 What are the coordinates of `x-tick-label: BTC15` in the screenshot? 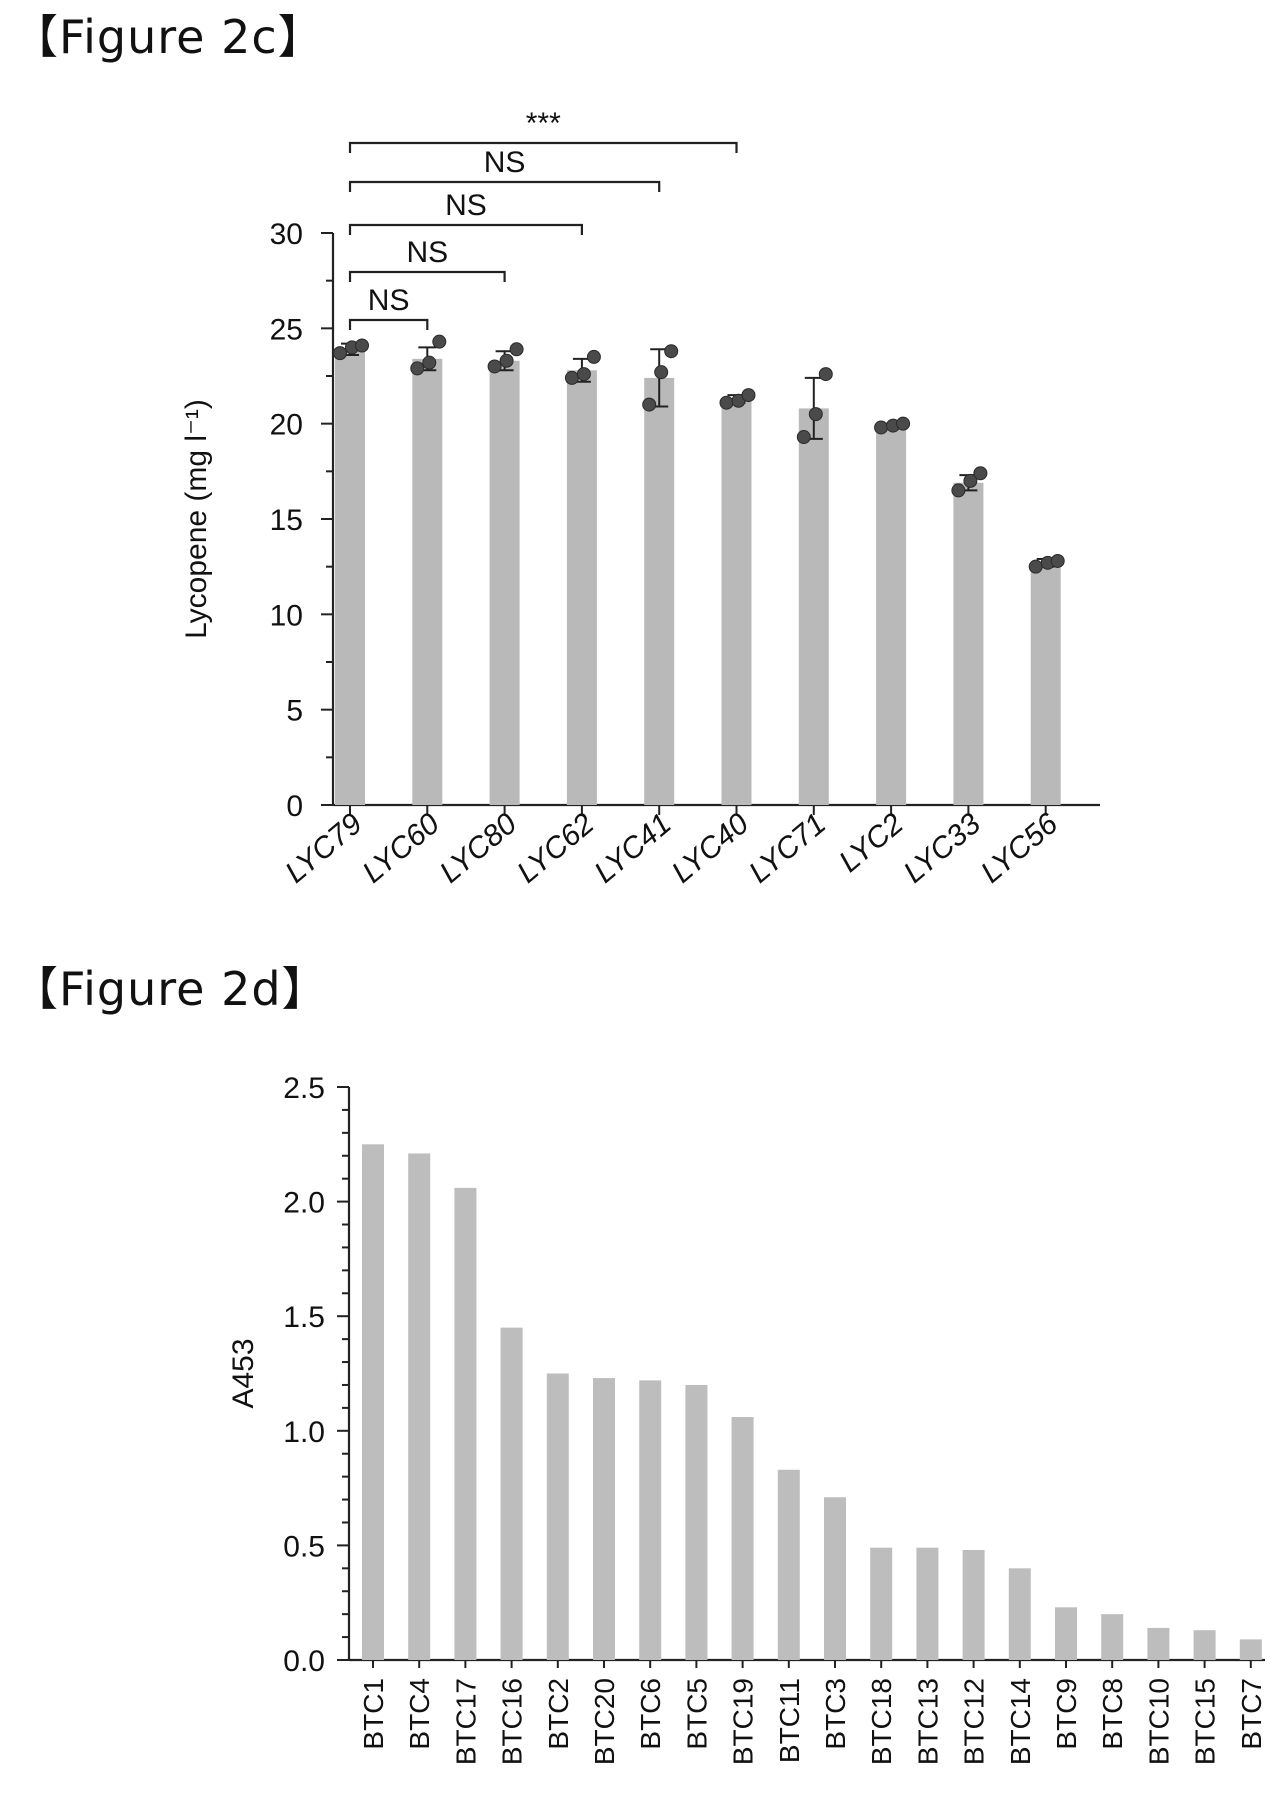 It's located at (1205, 1721).